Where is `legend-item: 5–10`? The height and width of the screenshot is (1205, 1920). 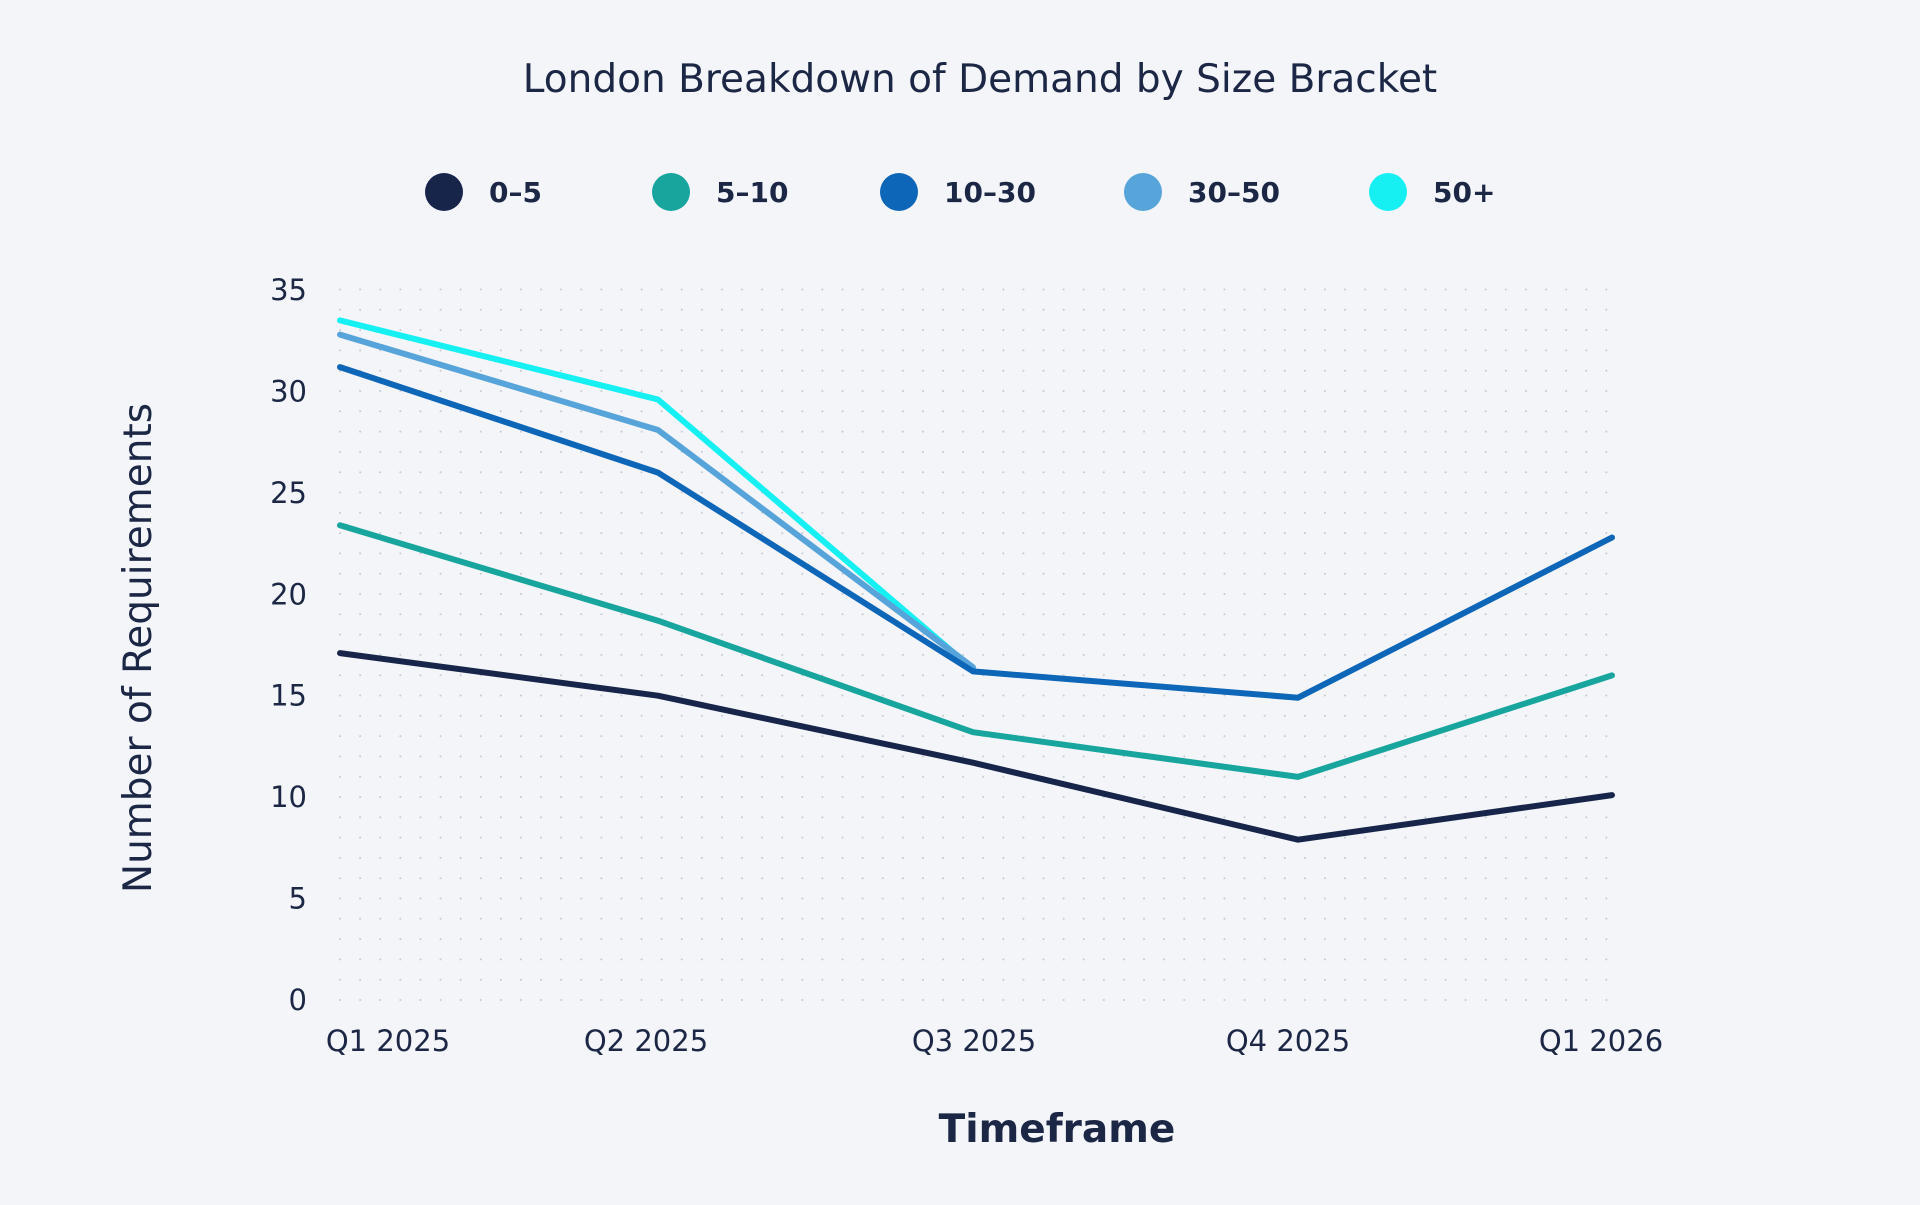 legend-item: 5–10 is located at coordinates (720, 192).